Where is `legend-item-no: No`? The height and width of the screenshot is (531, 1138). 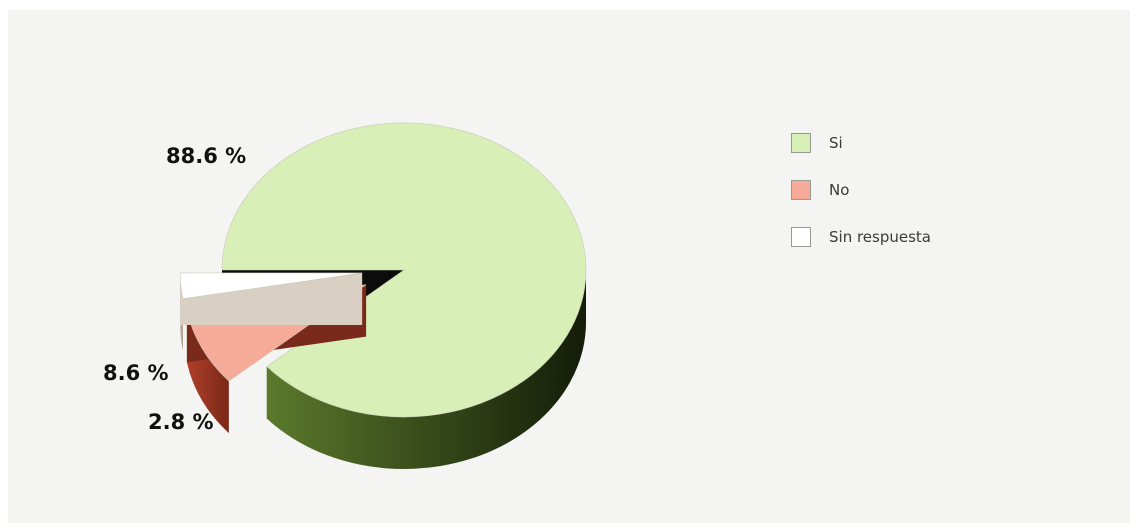
legend-item-no: No is located at coordinates (861, 190).